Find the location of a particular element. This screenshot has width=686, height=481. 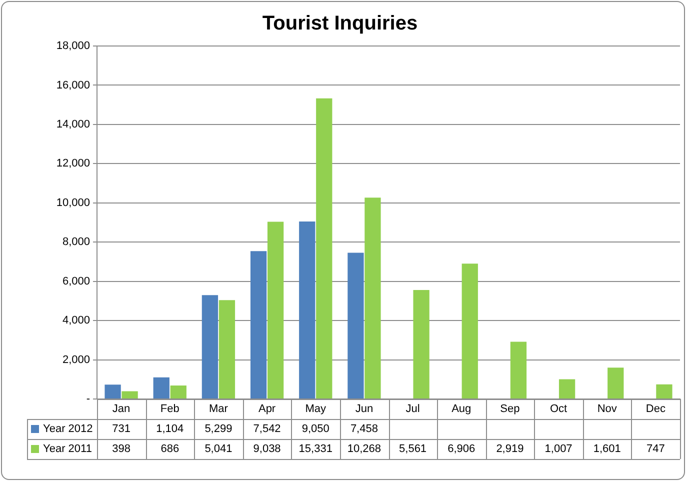

x-tick-label: Oct is located at coordinates (559, 409).